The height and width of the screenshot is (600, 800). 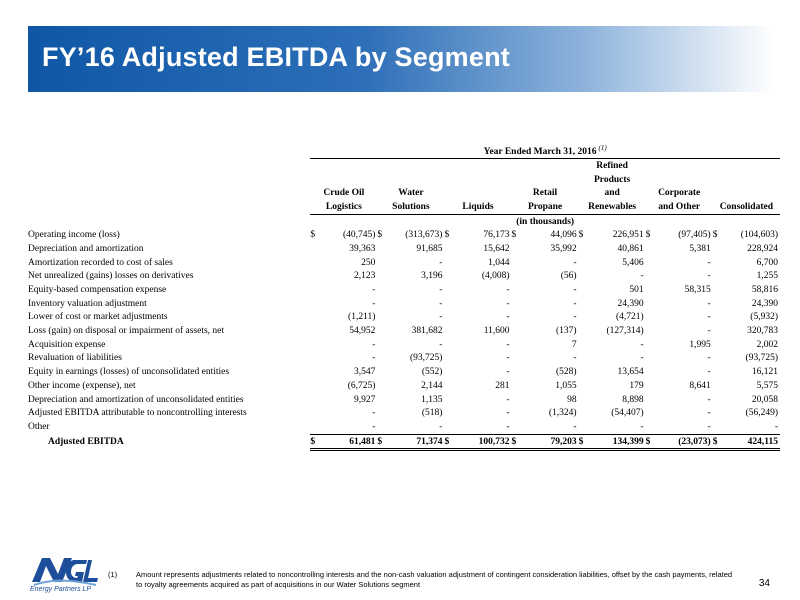 I want to click on row-label: Inventory valuation adjustment, so click(x=87, y=303).